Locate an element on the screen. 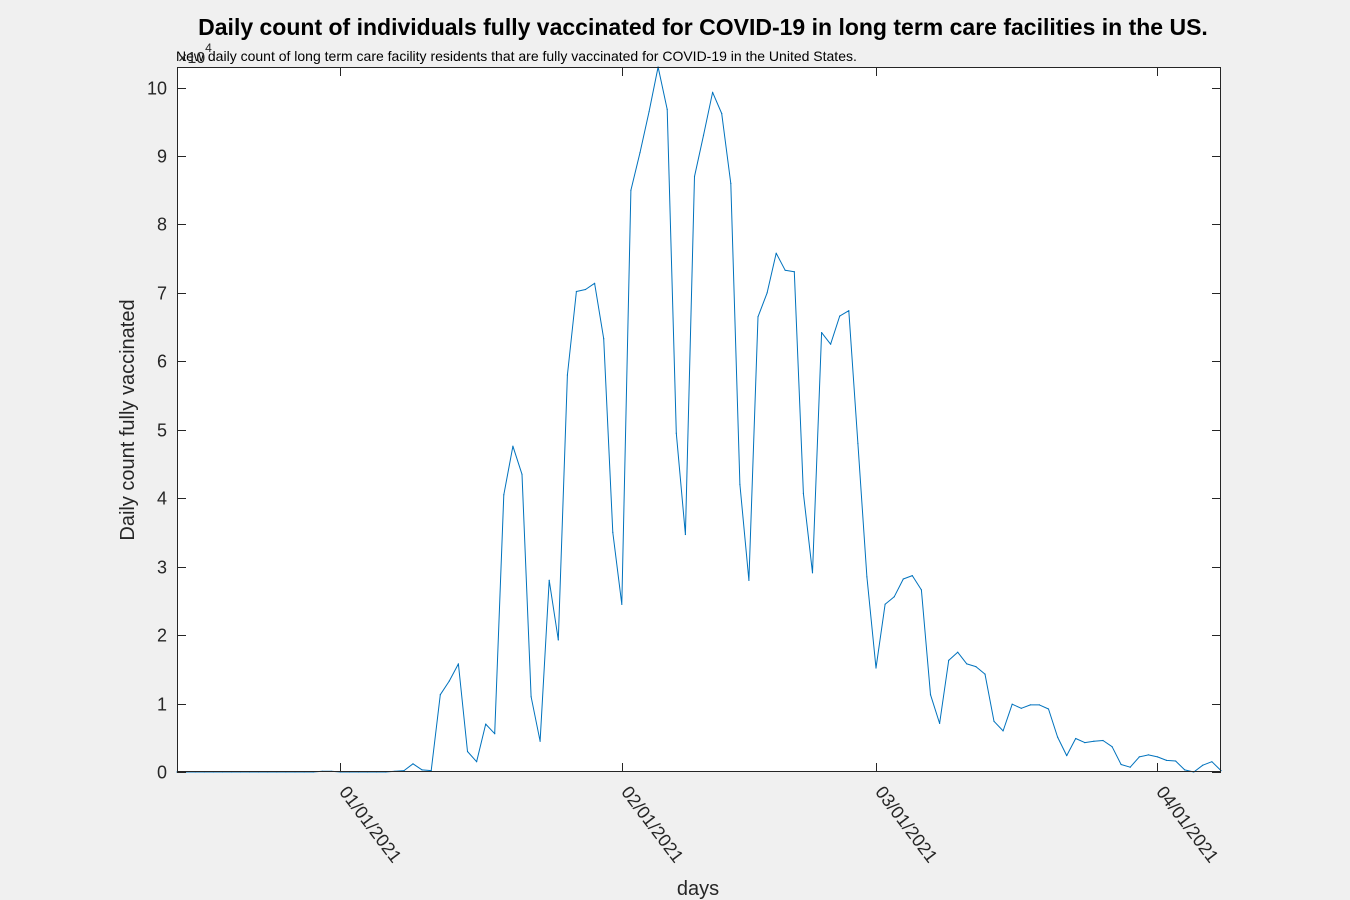 The image size is (1350, 900). y-tick-label: 3 is located at coordinates (162, 568).